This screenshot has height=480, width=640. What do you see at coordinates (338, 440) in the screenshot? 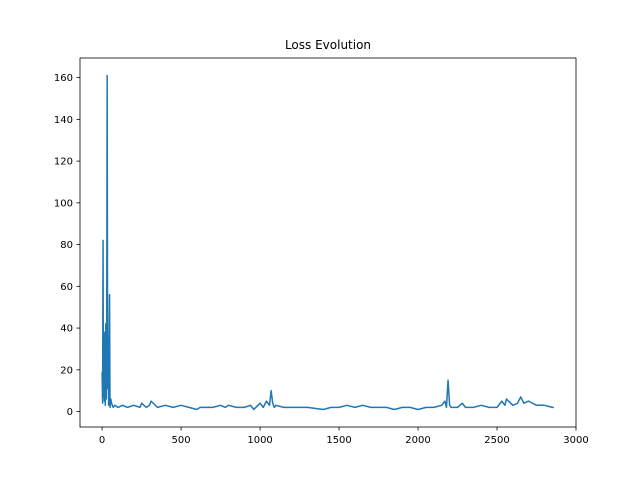
I see `x-tick-label: 1500` at bounding box center [338, 440].